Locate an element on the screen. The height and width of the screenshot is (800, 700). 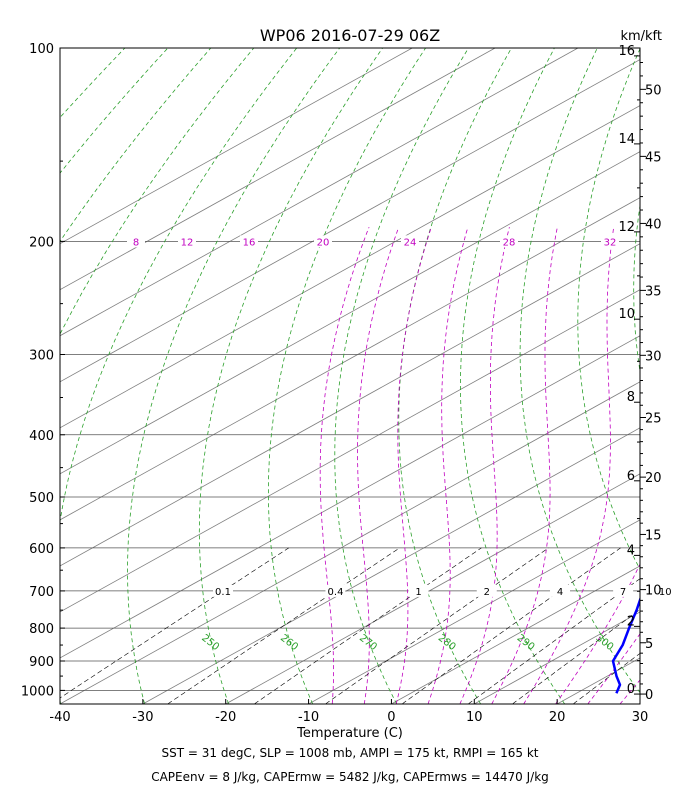
mixing-ratio-label: 2 is located at coordinates (487, 592).